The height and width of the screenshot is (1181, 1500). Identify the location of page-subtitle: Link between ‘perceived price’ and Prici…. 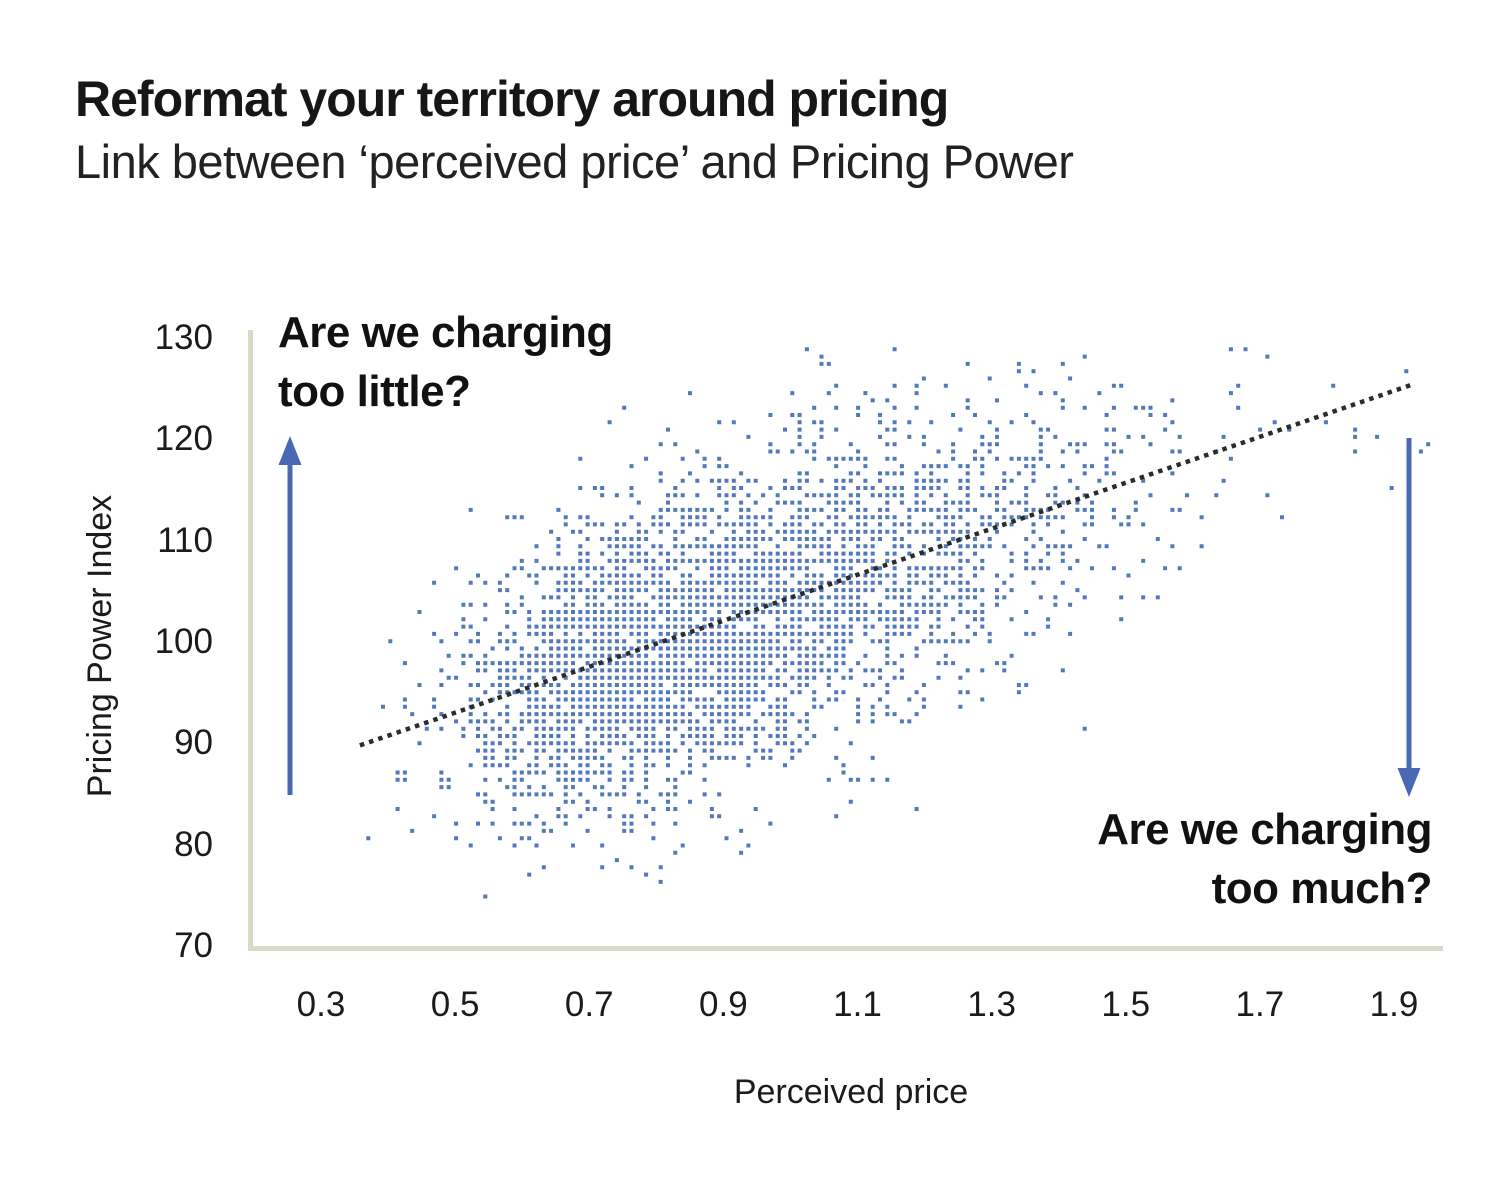
(574, 161).